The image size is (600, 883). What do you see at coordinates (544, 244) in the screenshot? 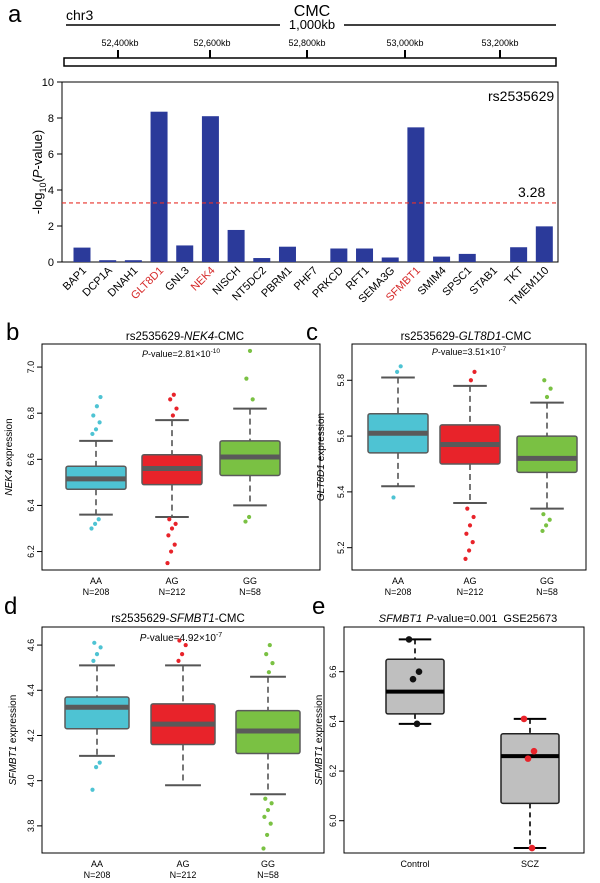
I see `bar-tmem110` at bounding box center [544, 244].